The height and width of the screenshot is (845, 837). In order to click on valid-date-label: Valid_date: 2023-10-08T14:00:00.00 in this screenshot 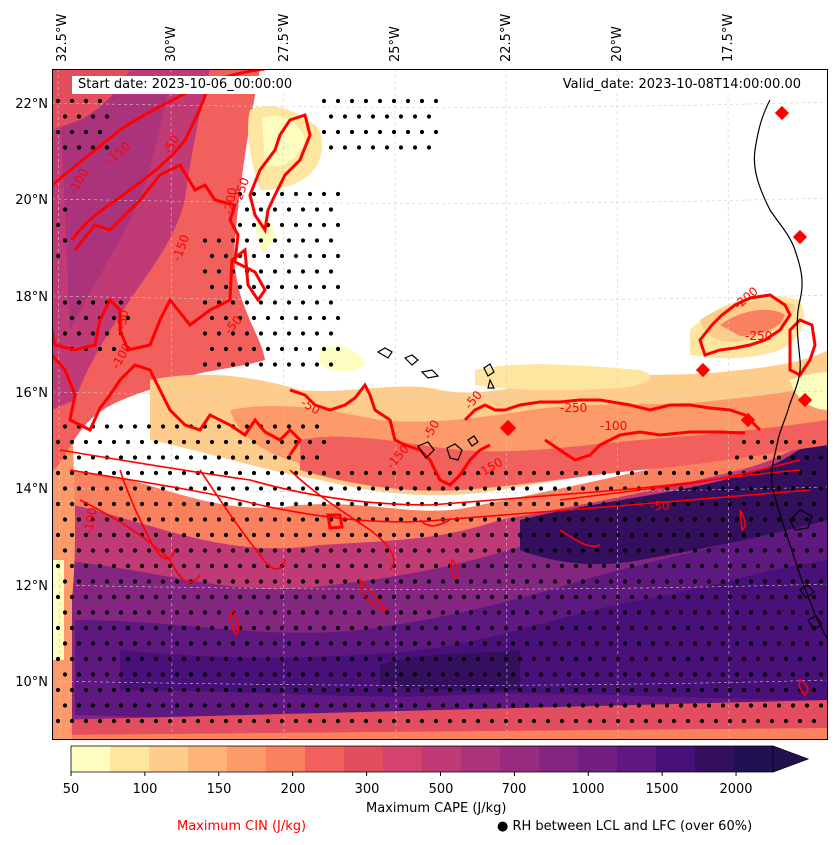, I will do `click(681, 85)`.